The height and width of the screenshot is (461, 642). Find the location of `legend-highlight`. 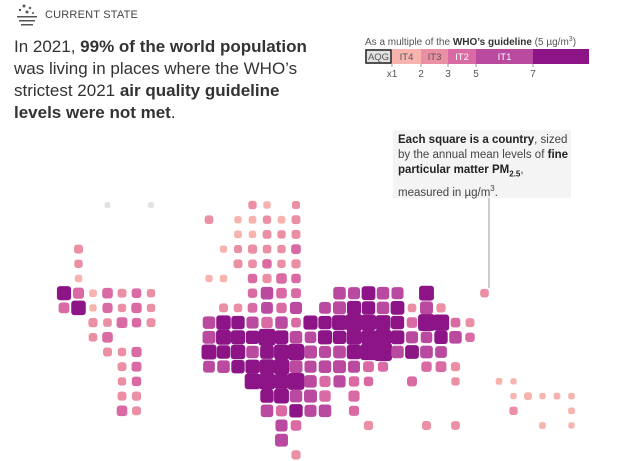

legend-highlight is located at coordinates (378, 56).